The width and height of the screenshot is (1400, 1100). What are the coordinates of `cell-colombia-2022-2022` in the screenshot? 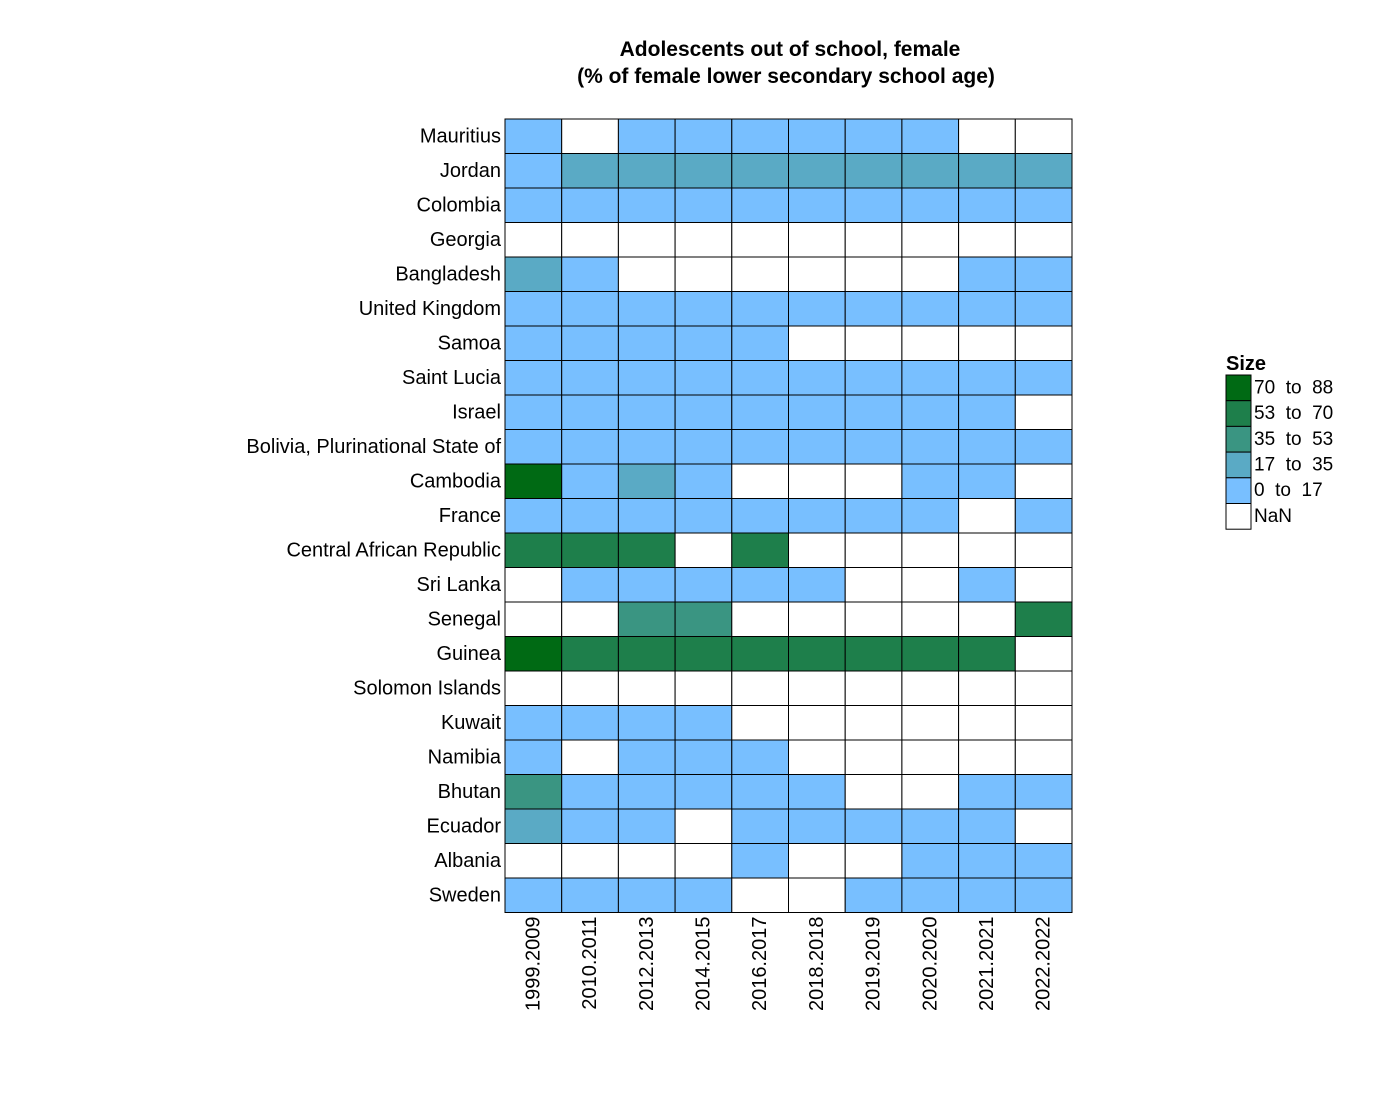 It's located at (1043, 205).